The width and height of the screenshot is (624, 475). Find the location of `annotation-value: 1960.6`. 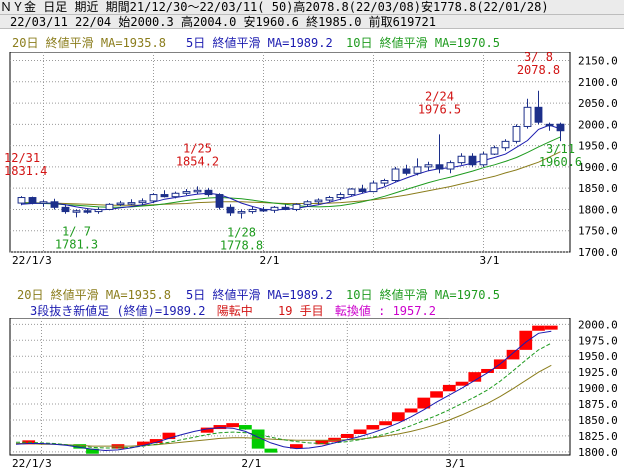

annotation-value: 1960.6 is located at coordinates (560, 162).